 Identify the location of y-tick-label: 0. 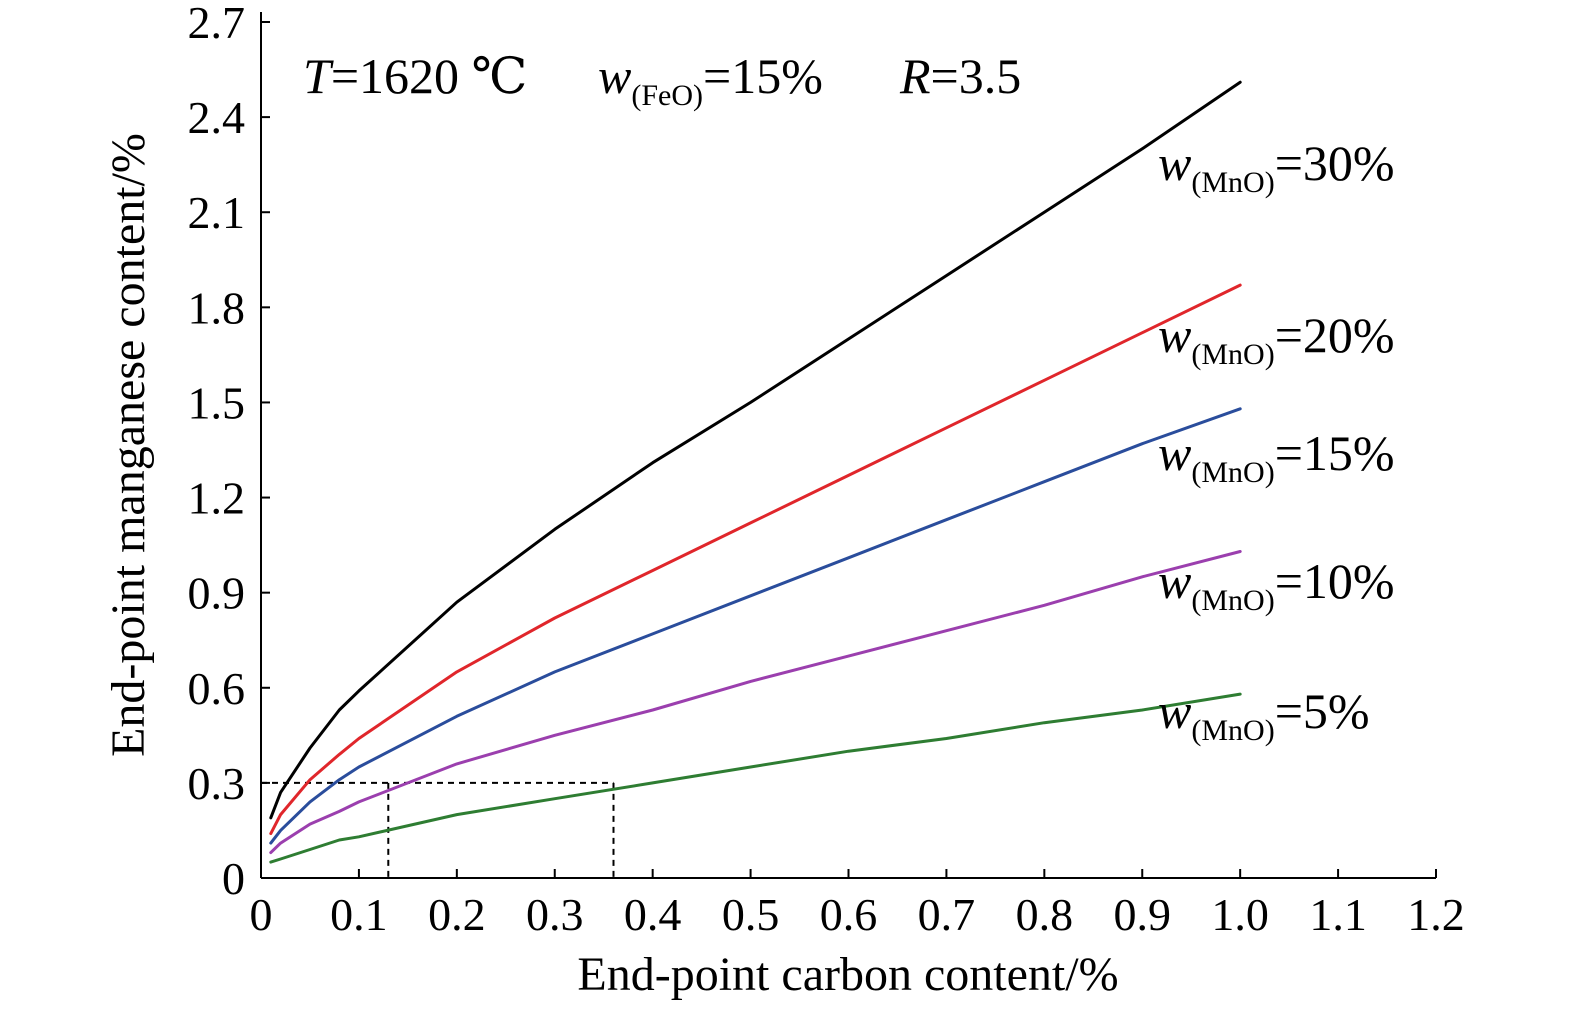
(233, 878).